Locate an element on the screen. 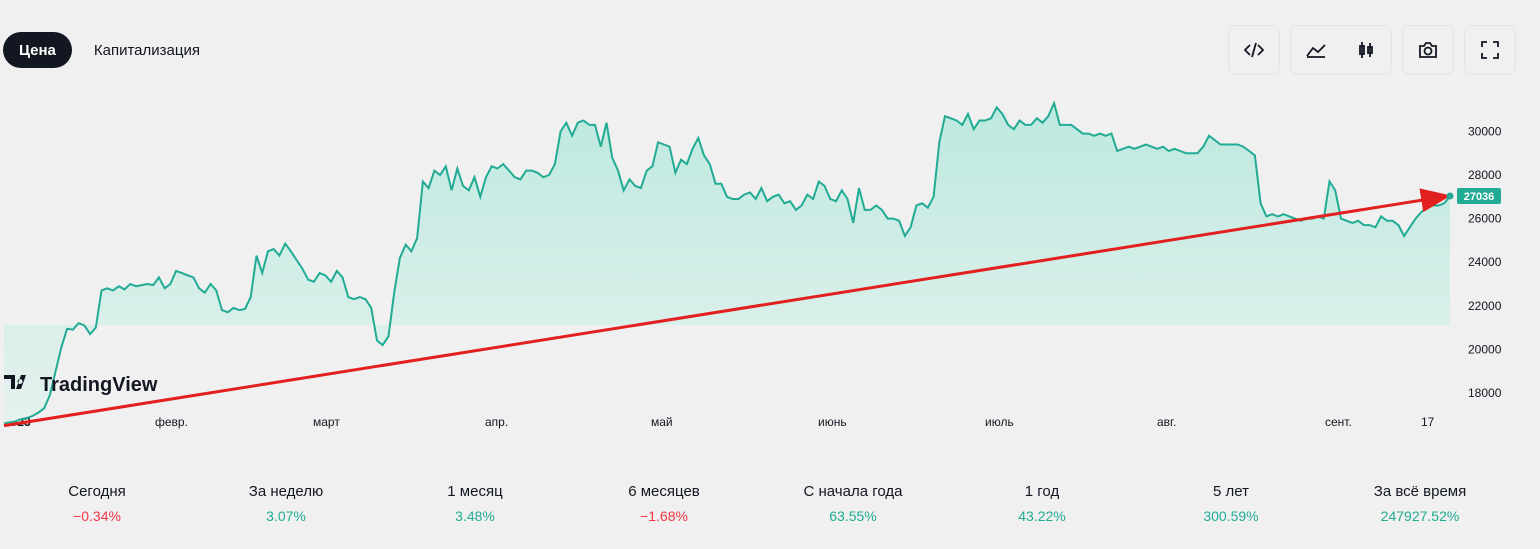 The width and height of the screenshot is (1540, 549). stat-5-years: 5 лет 300.59% is located at coordinates (1231, 503).